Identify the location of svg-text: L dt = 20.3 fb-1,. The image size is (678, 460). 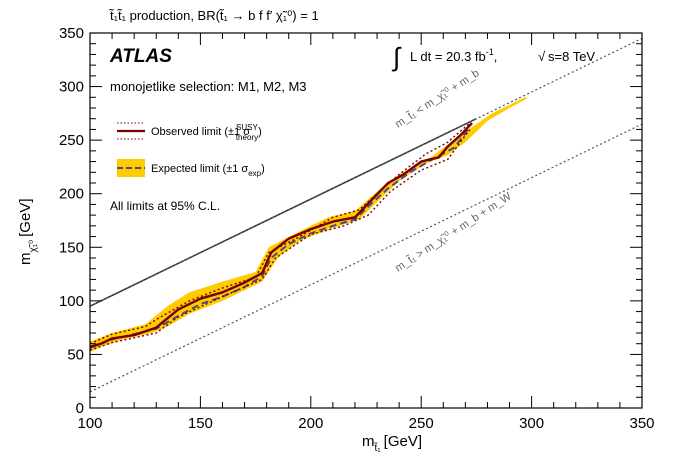
(453, 55).